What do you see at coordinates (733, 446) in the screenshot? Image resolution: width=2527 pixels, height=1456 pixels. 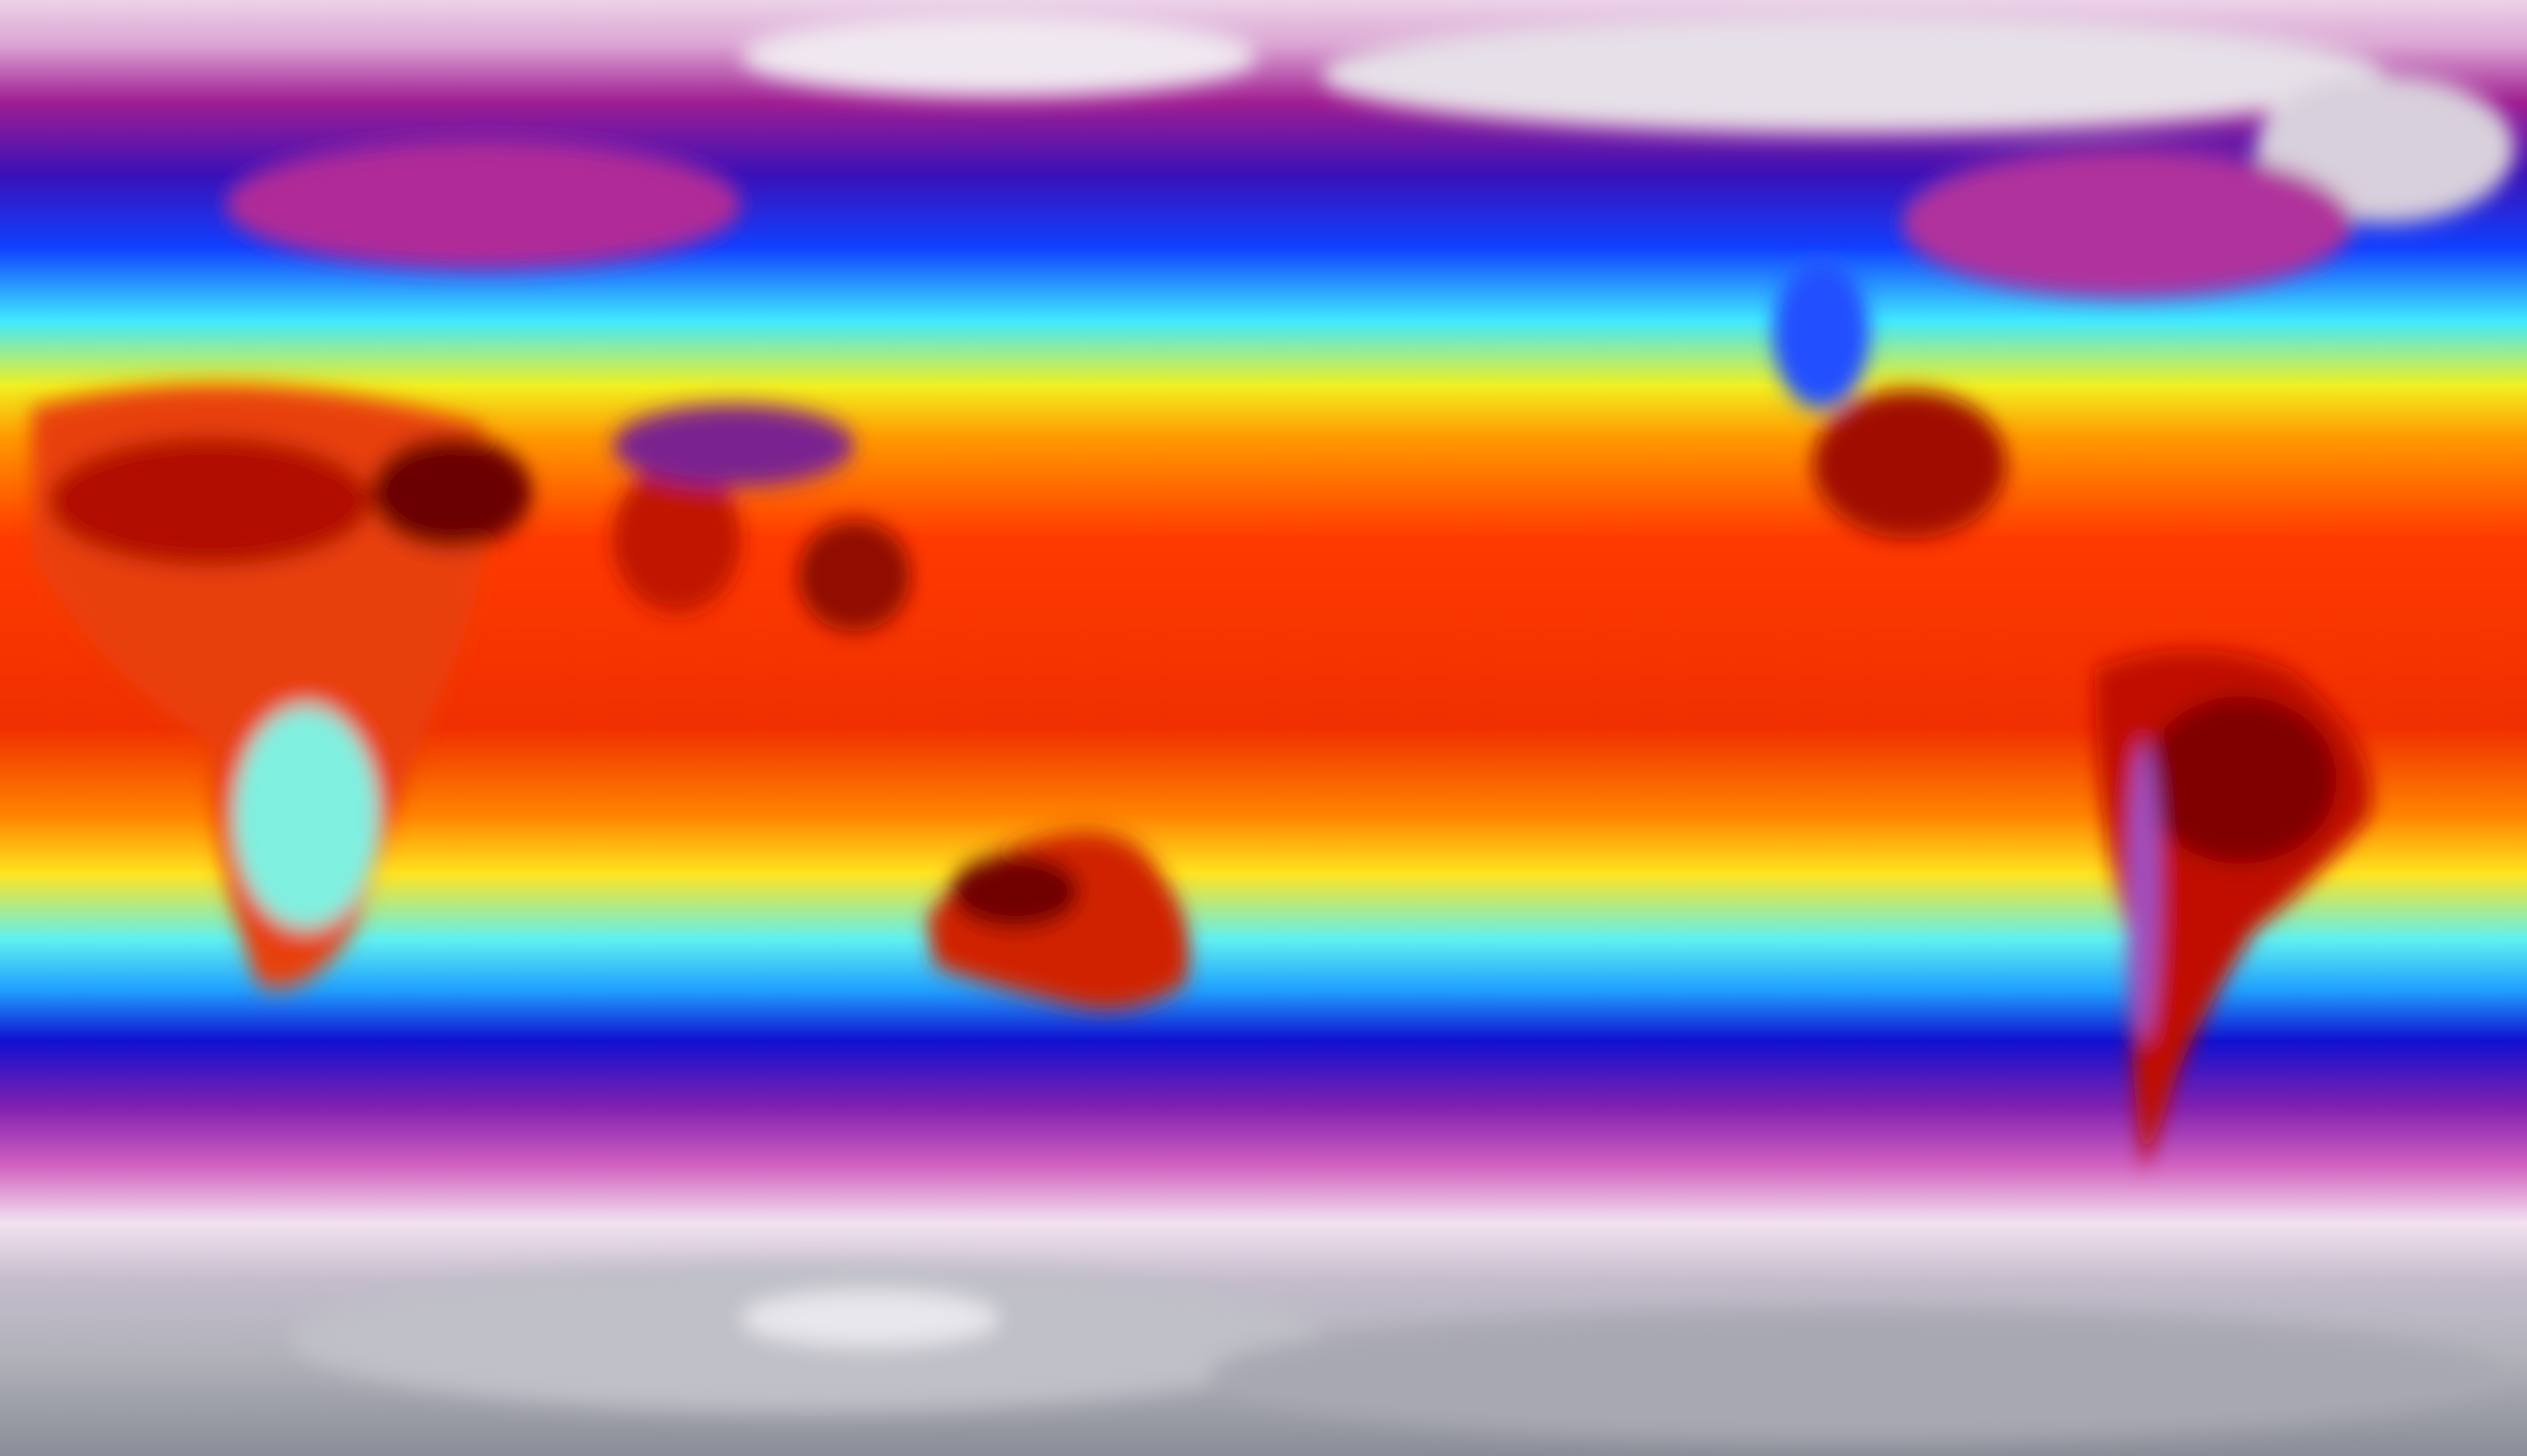 I see `tibet-plateau` at bounding box center [733, 446].